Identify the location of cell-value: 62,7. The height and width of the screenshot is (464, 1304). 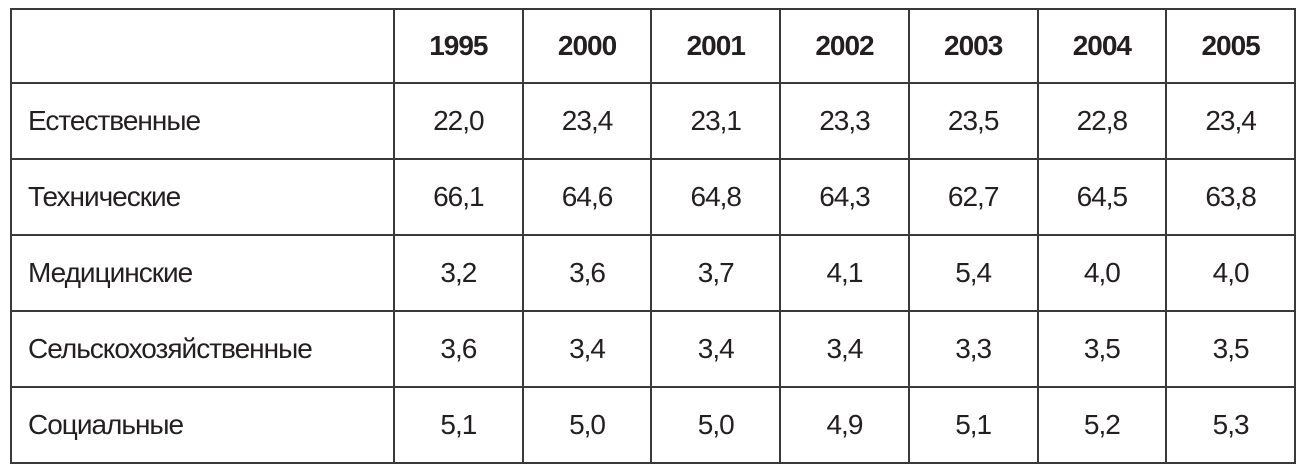
(973, 197).